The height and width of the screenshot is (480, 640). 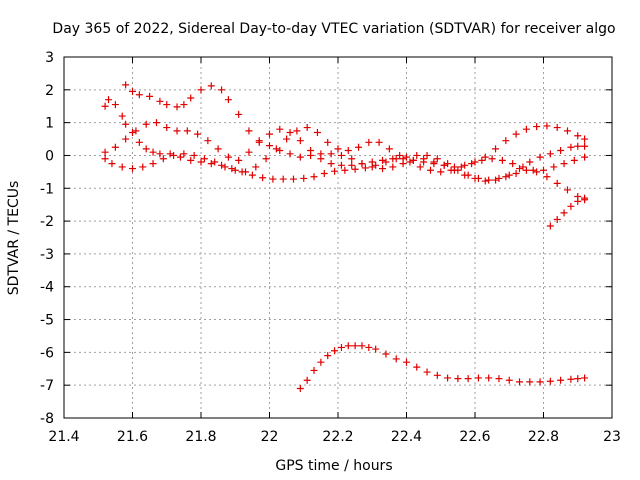 I want to click on y-tick-label: 1, so click(x=49, y=124).